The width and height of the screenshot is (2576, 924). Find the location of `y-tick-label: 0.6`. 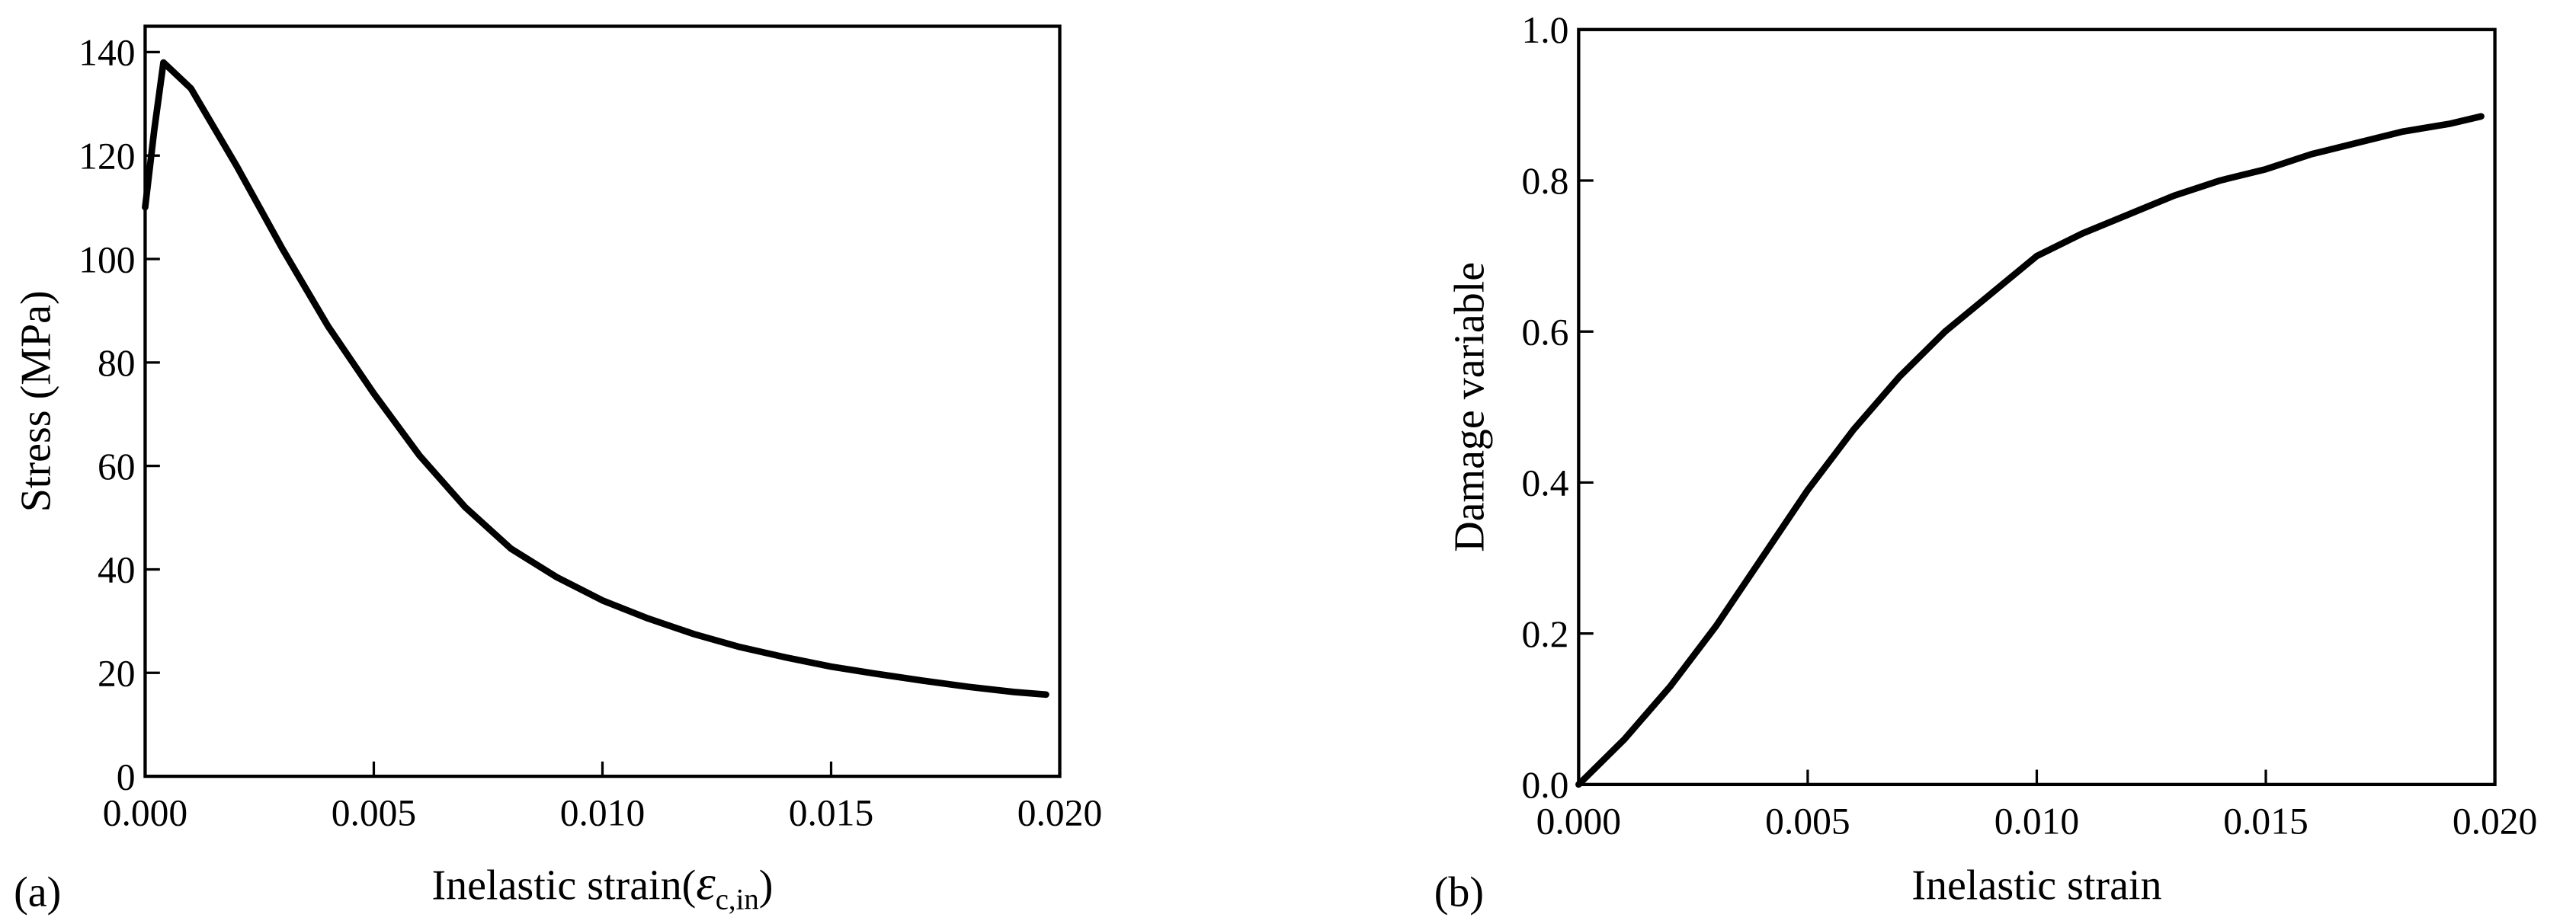

y-tick-label: 0.6 is located at coordinates (1544, 332).